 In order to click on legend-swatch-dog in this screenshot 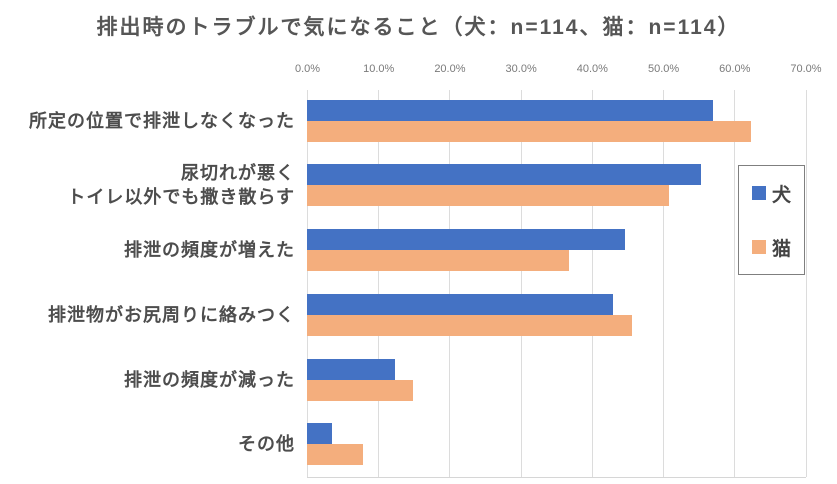, I will do `click(758, 193)`.